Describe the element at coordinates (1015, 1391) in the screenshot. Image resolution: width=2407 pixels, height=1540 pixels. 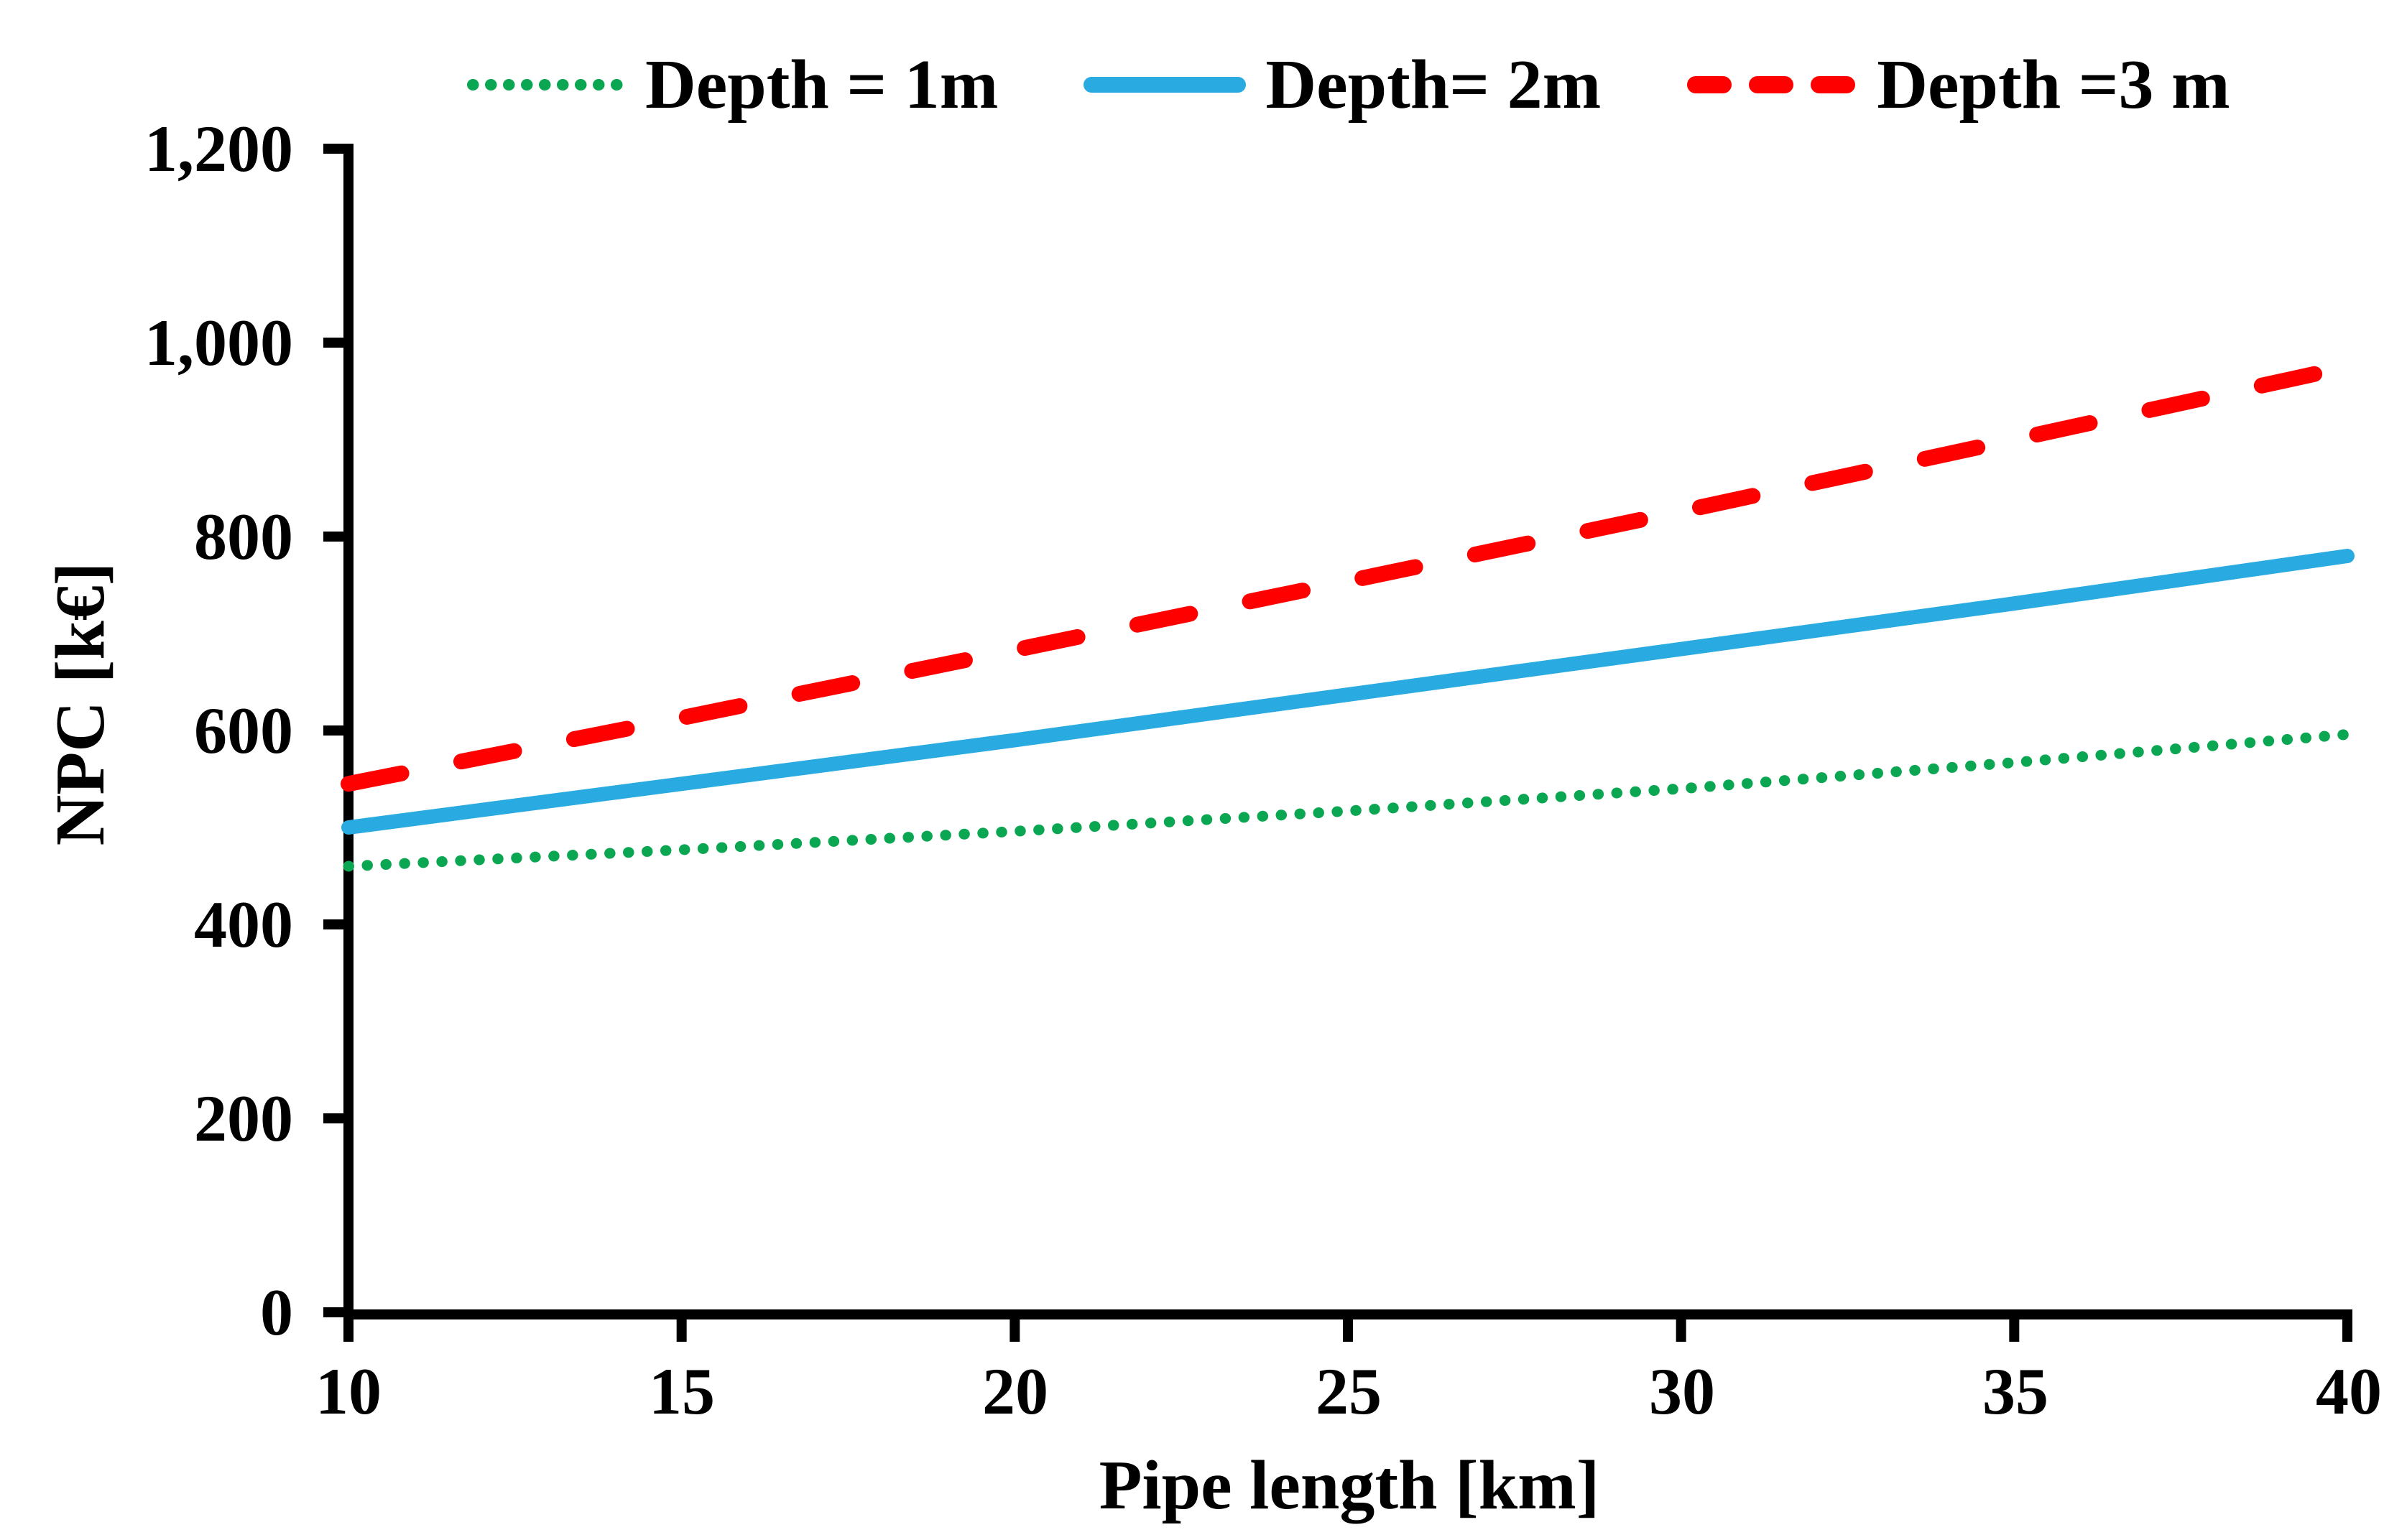
I see `x-tick-label-20: 20` at that location.